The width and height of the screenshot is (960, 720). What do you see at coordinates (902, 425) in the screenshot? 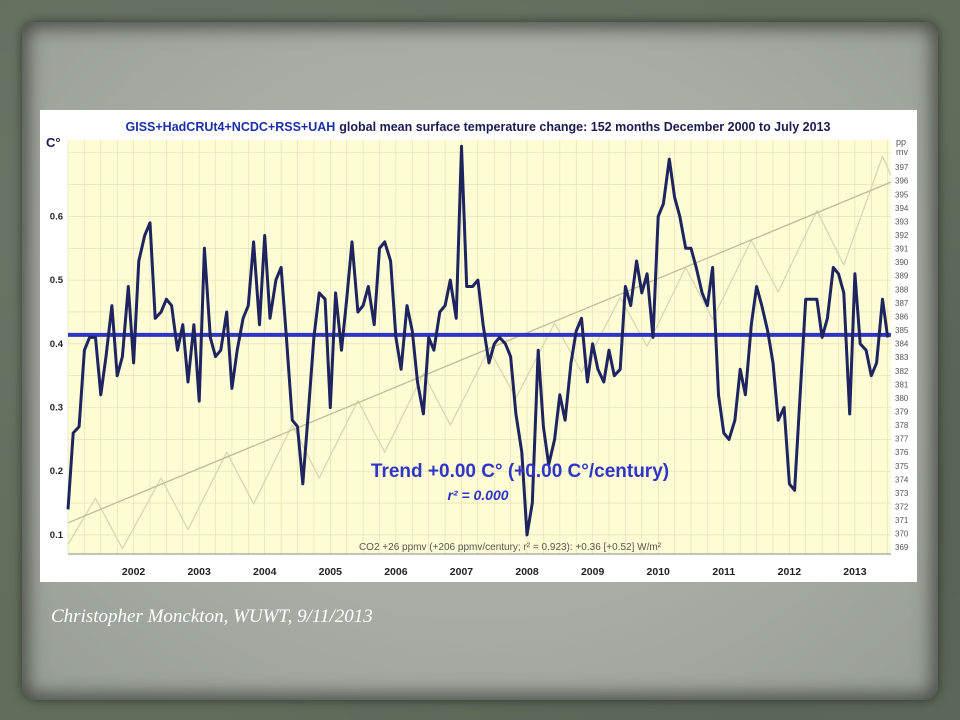
I see `y2-tick-label: 378` at bounding box center [902, 425].